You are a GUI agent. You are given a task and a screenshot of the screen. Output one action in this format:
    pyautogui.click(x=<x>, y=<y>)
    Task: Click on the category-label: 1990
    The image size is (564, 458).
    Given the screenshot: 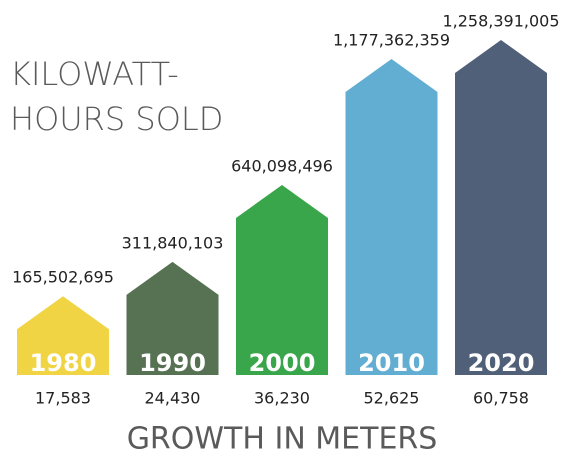 What is the action you would take?
    pyautogui.click(x=172, y=363)
    